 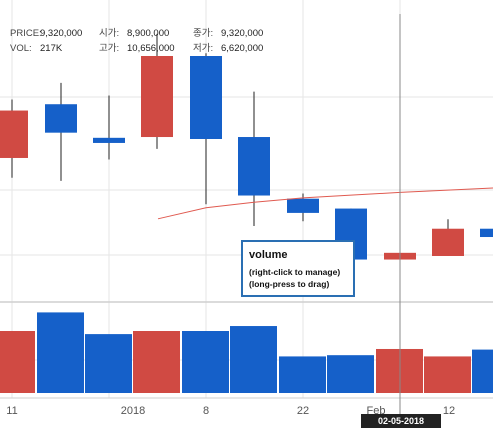 What do you see at coordinates (268, 255) in the screenshot?
I see `tooltip-title: volume` at bounding box center [268, 255].